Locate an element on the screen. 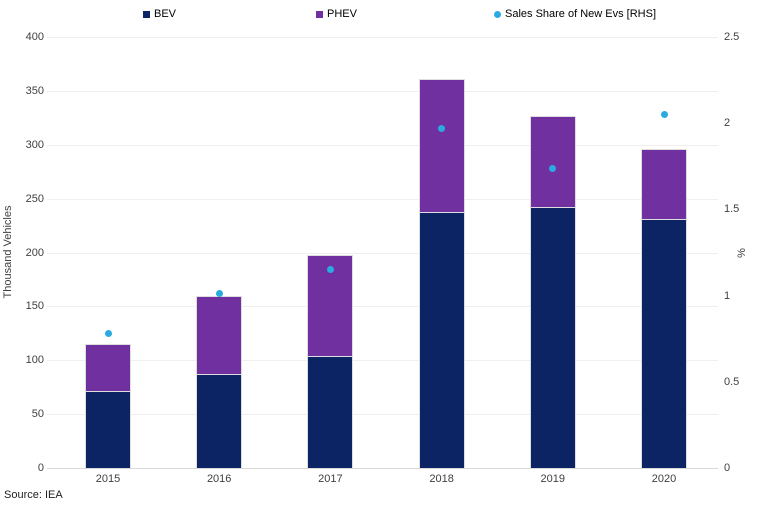 This screenshot has height=508, width=770. legend-item-phev: PHEV is located at coordinates (336, 14).